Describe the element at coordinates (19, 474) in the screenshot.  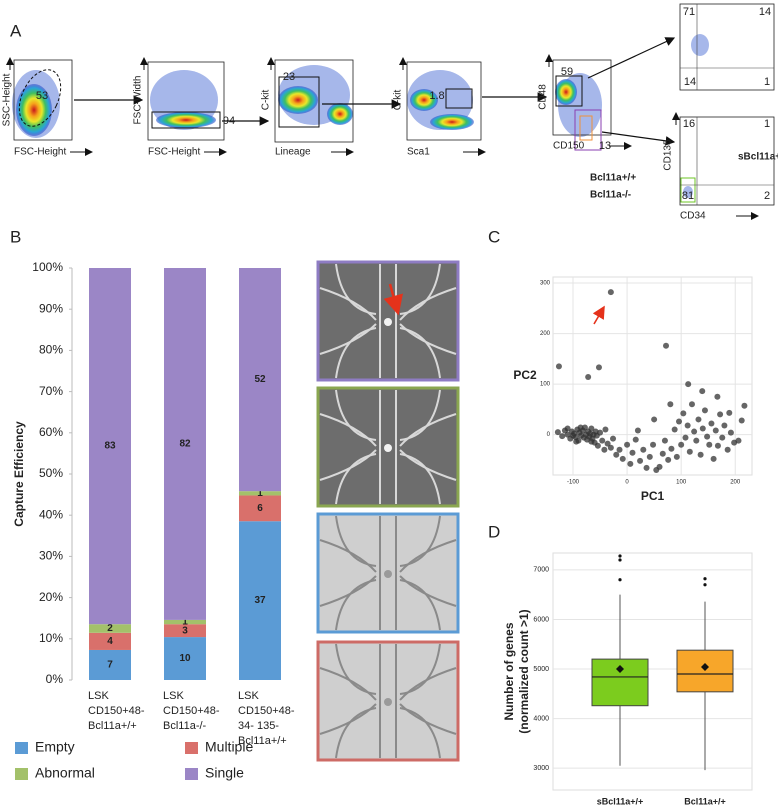
I see `y-axis-label: Capture Efficiency` at that location.